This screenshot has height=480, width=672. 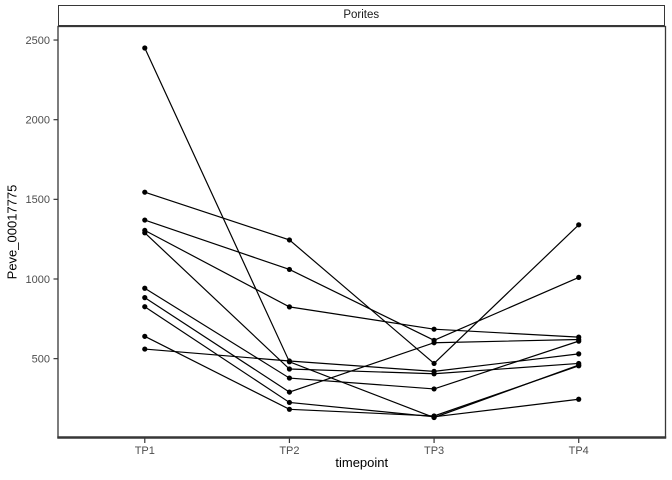 I want to click on facet-strip-label: Porites, so click(x=361, y=15).